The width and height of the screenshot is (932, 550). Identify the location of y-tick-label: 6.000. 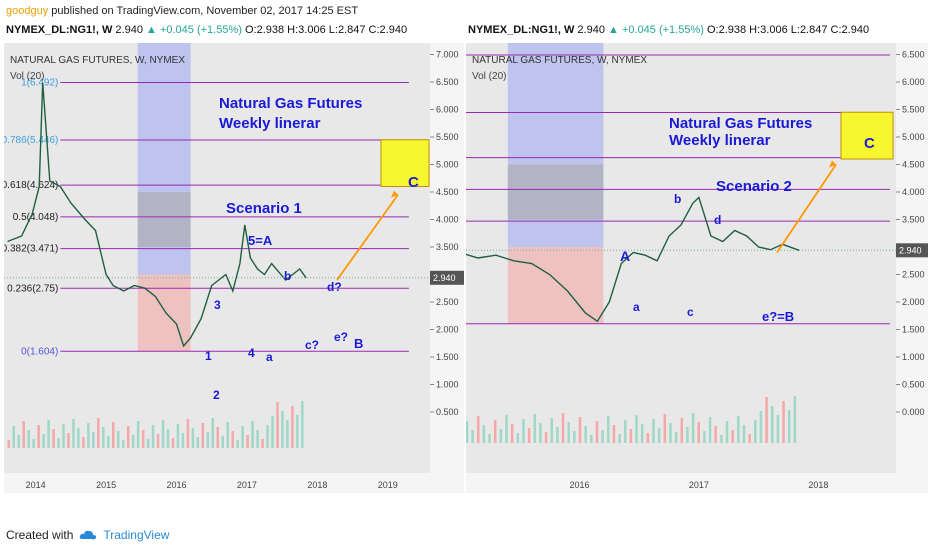
(913, 82).